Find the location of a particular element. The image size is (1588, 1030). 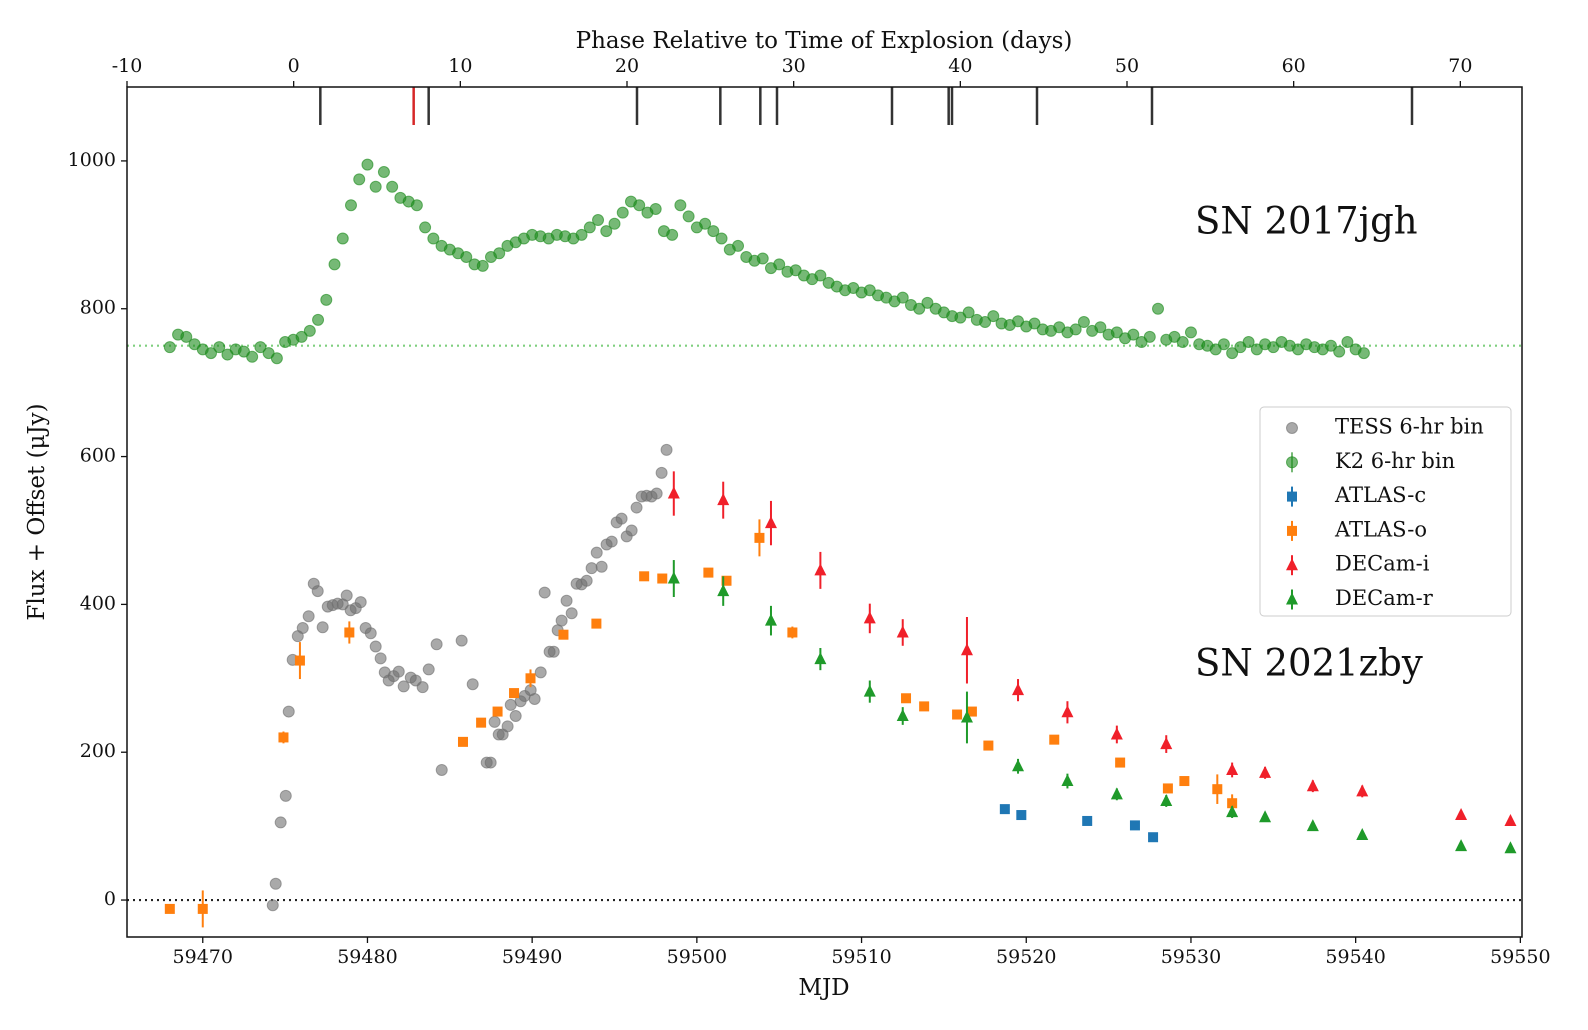

x-tick-label: 59480 is located at coordinates (367, 957).